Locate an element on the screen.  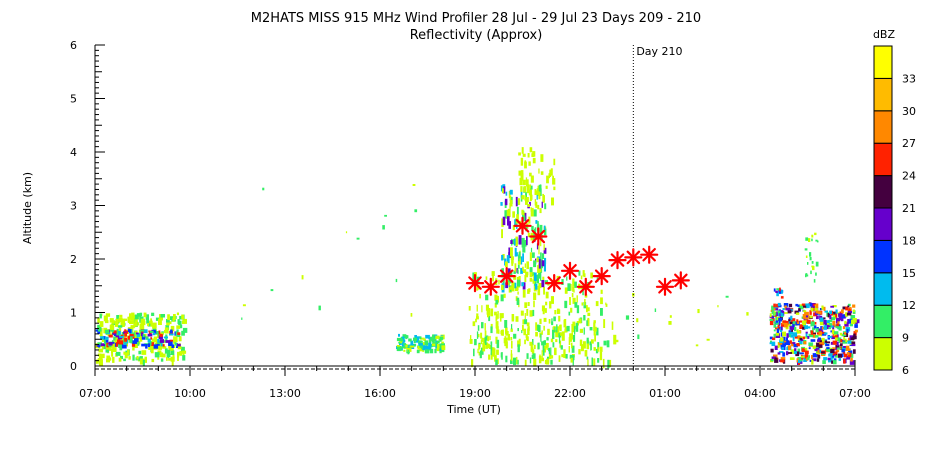
x-tick-label: 07:00 is located at coordinates (95, 393).